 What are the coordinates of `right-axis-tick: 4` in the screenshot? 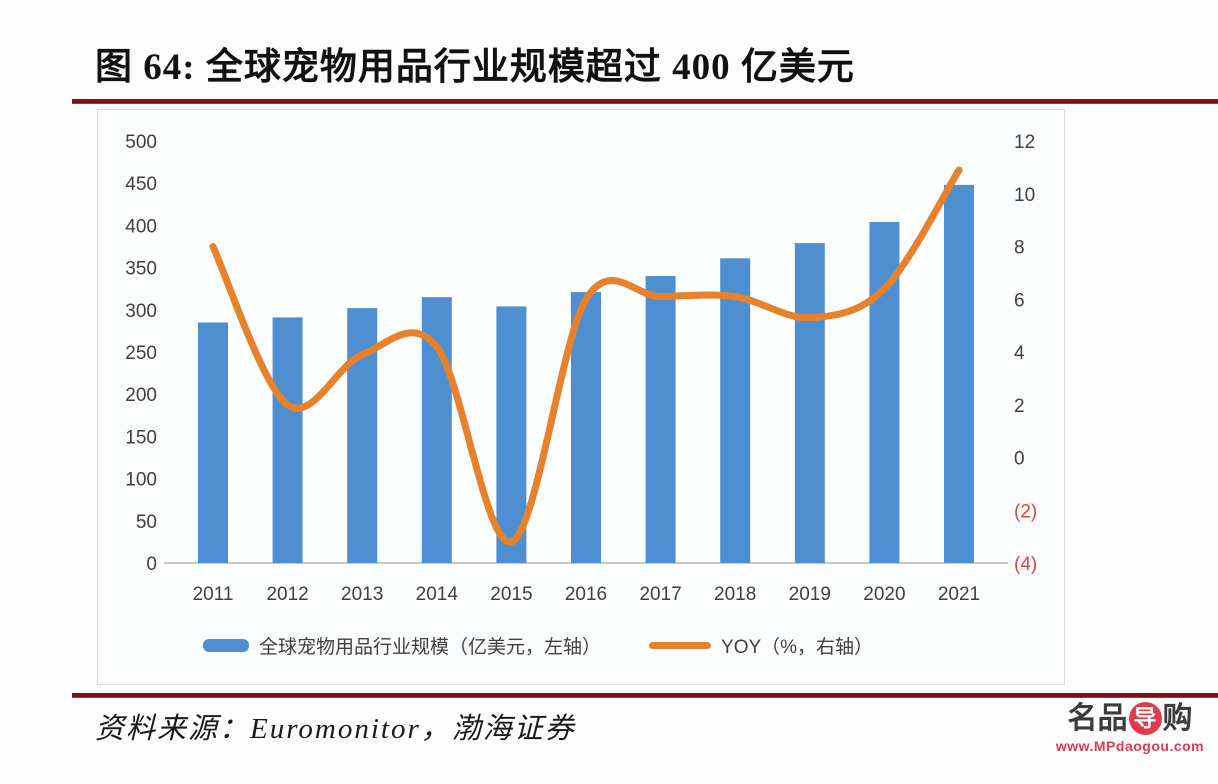 It's located at (1019, 353).